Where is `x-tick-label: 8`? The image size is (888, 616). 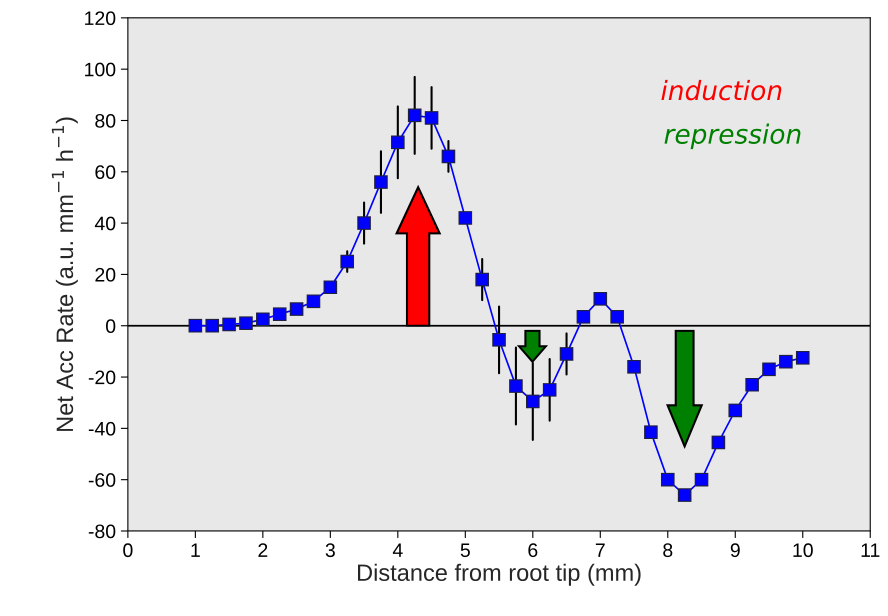 x-tick-label: 8 is located at coordinates (667, 550).